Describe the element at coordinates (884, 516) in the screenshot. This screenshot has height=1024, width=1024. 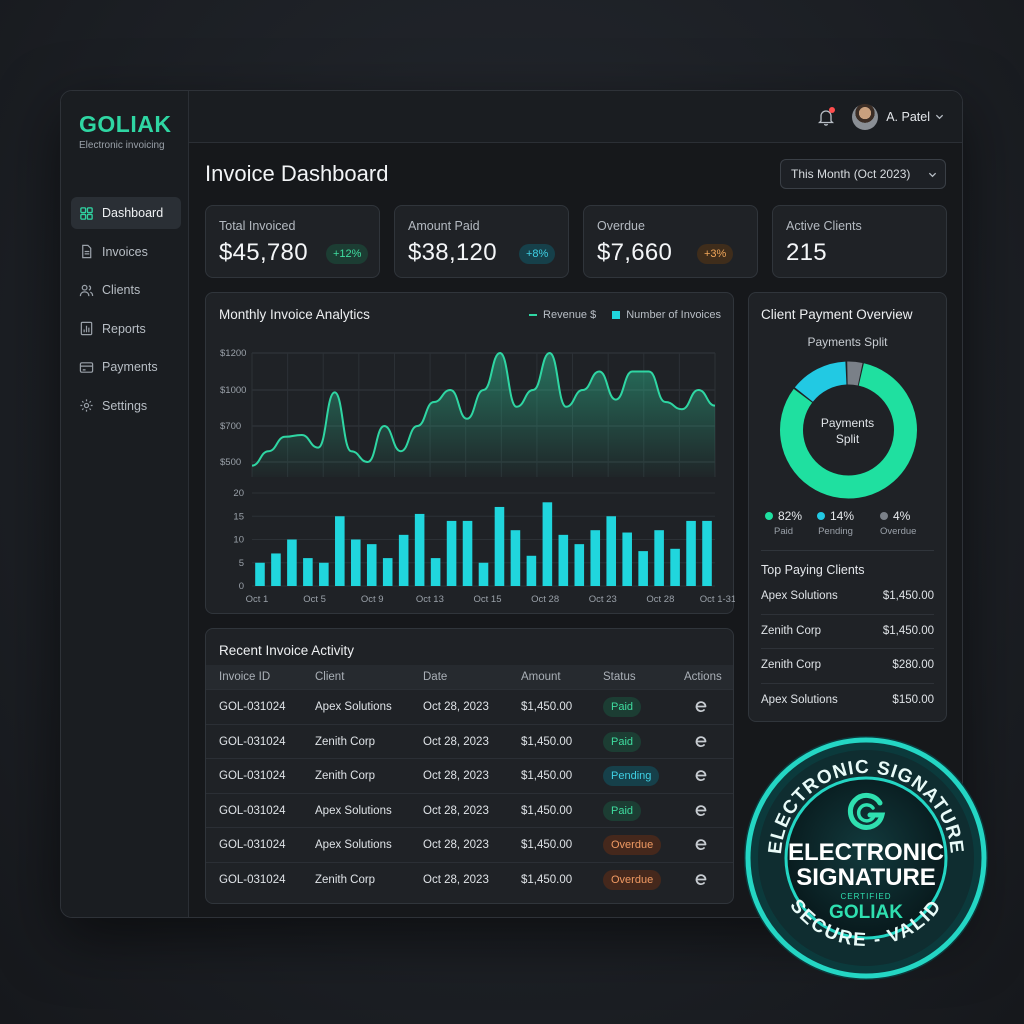
I see `overdue-dot` at that location.